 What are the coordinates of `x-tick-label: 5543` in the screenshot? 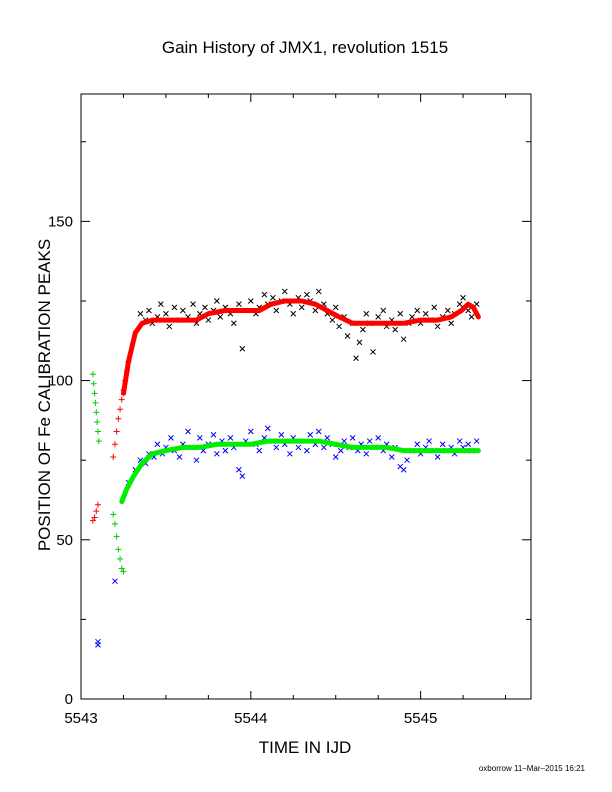 It's located at (80, 718).